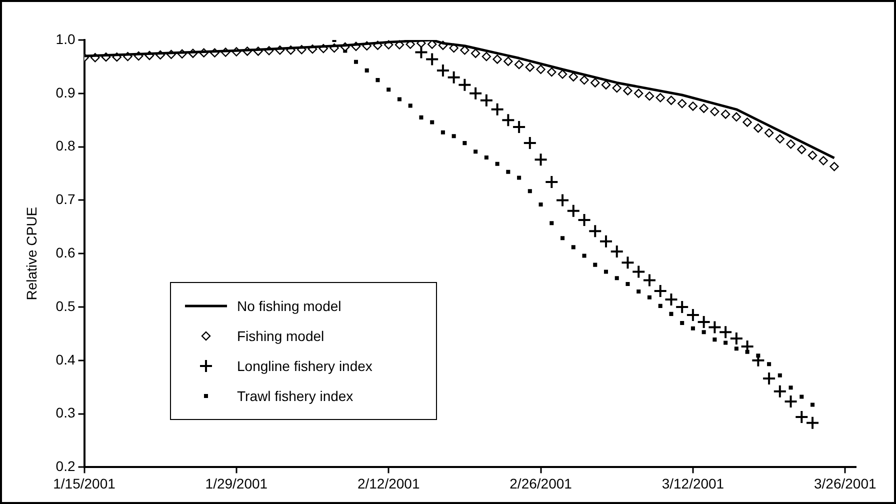  I want to click on y-tick-label: 0.3, so click(66, 412).